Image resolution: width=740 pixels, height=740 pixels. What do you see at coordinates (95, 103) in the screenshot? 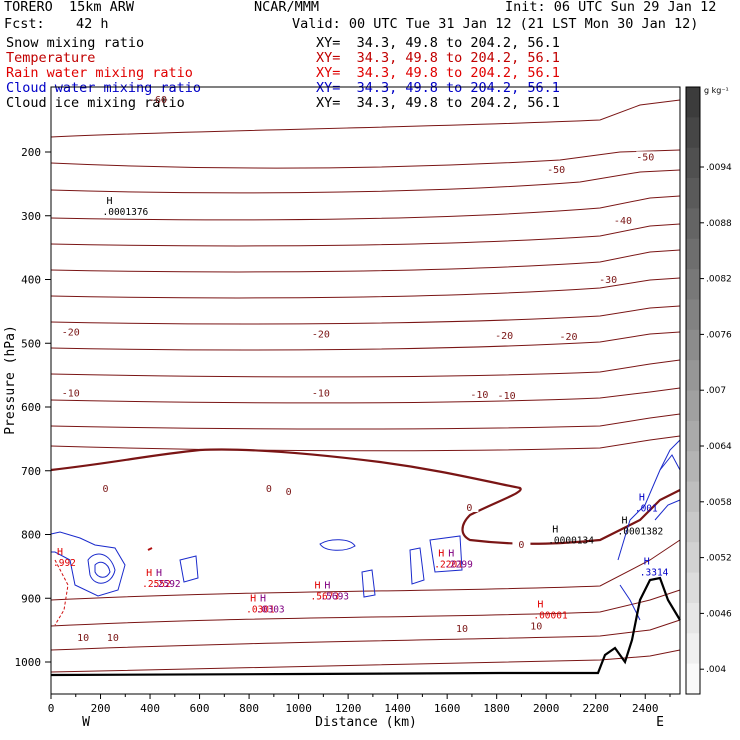
I see `field-name-cloud-ice: Cloud ice mixing ratio` at bounding box center [95, 103].